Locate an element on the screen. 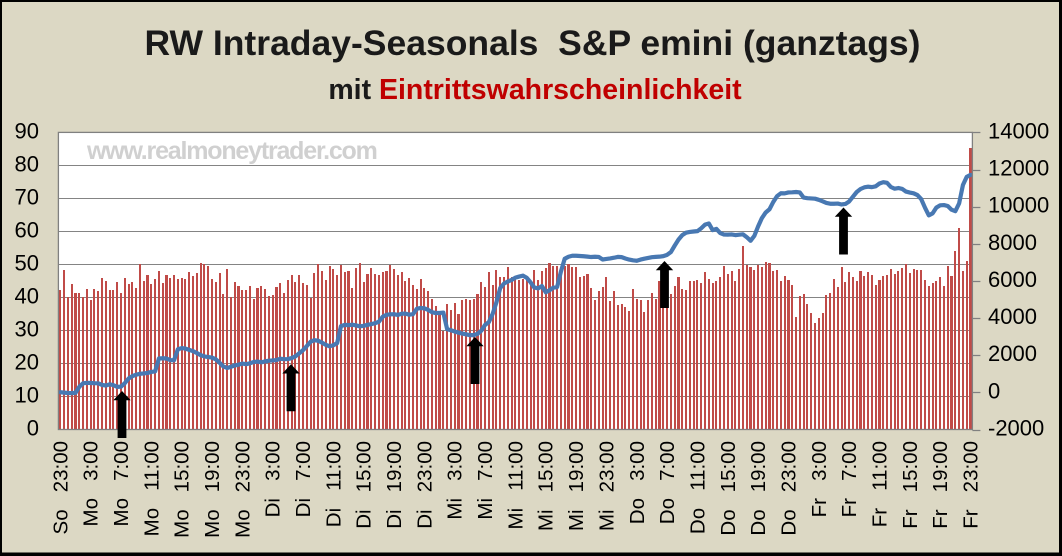 This screenshot has width=1062, height=556. svg-text: Fr 23:00 is located at coordinates (971, 485).